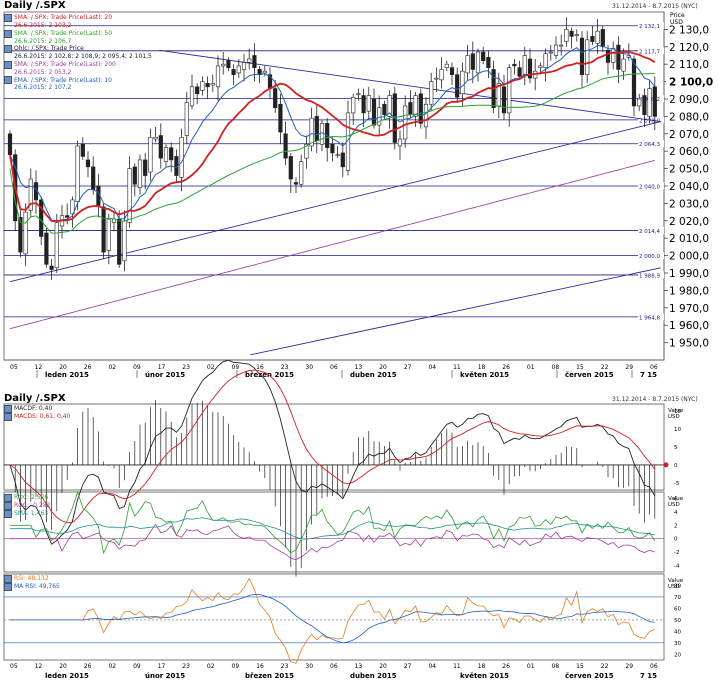 The image size is (718, 683). Describe the element at coordinates (689, 222) in the screenshot. I see `price-tick-label: 2 020,0` at that location.